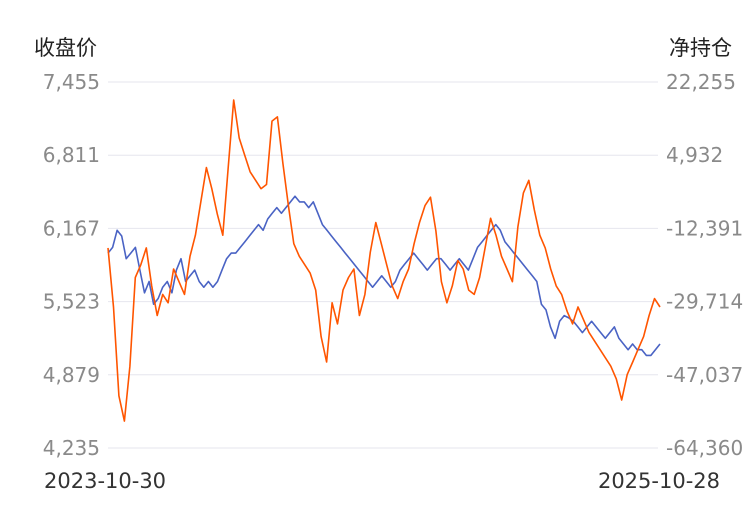  What do you see at coordinates (71, 375) in the screenshot?
I see `left-tick-label: 4,879` at bounding box center [71, 375].